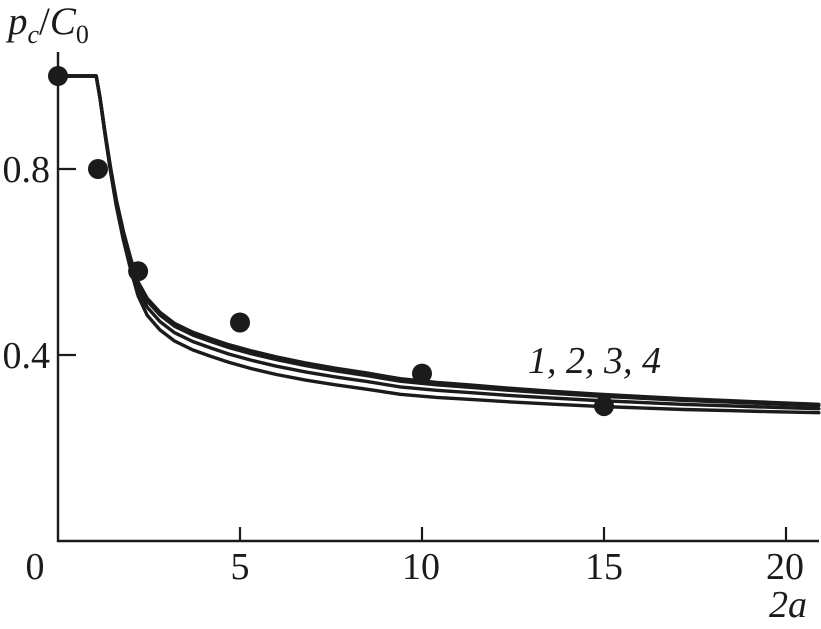 This screenshot has width=821, height=629. I want to click on x-tick-label-20: 20, so click(785, 567).